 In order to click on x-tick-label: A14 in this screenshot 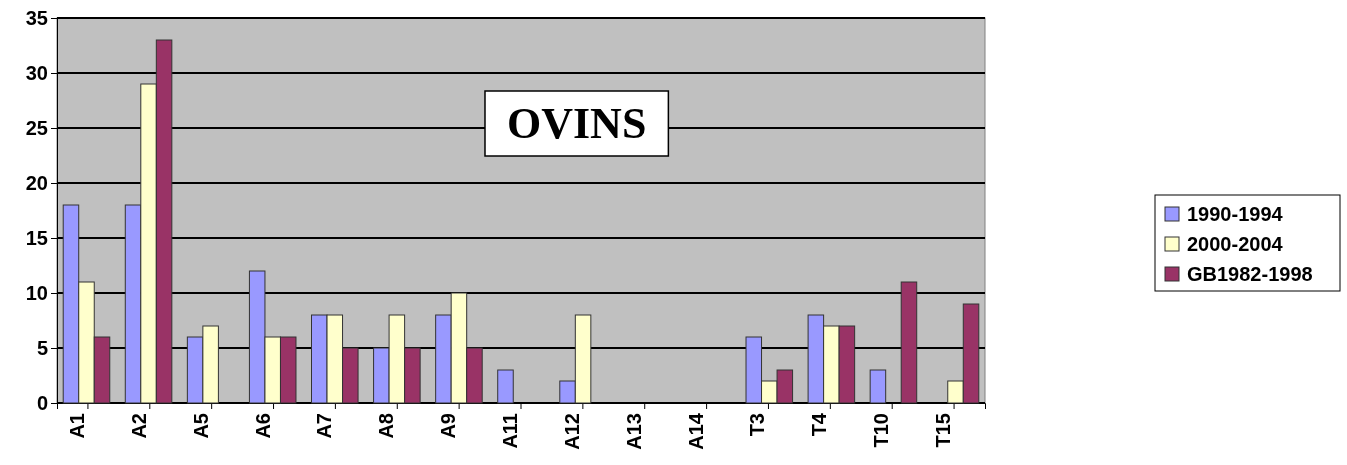, I will do `click(695, 431)`.